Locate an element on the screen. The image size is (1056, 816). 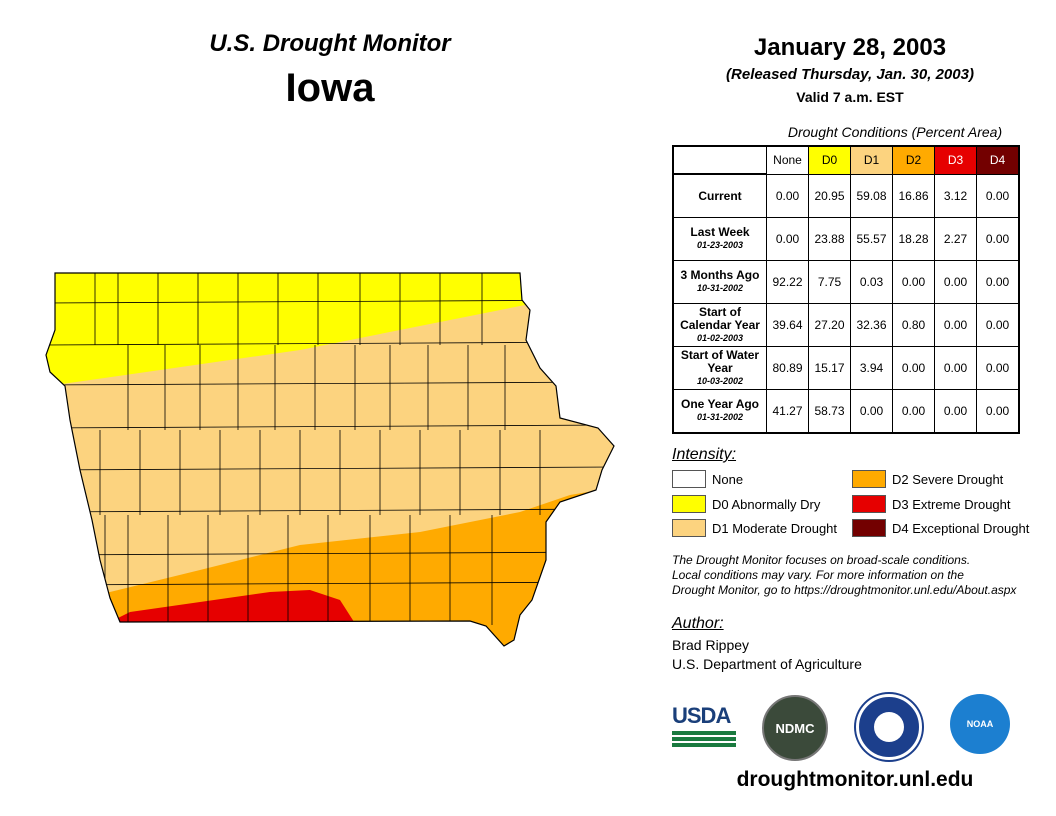
row-label-text: Last Week is located at coordinates (720, 232).